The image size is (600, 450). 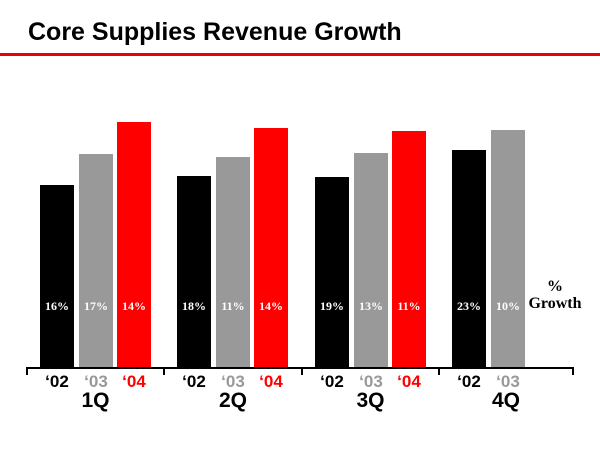 What do you see at coordinates (96, 306) in the screenshot?
I see `growth-label: 17%` at bounding box center [96, 306].